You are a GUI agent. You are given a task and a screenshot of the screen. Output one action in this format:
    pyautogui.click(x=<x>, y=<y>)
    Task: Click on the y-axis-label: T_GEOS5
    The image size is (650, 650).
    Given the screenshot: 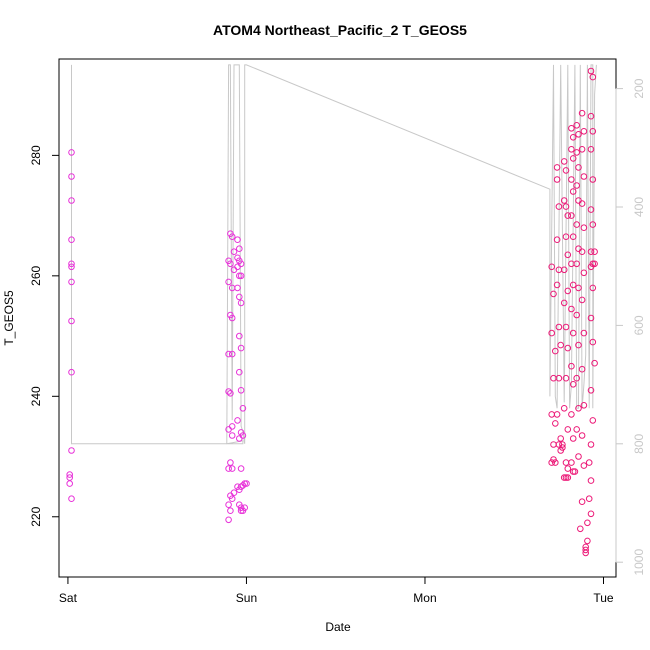 What is the action you would take?
    pyautogui.click(x=9, y=318)
    